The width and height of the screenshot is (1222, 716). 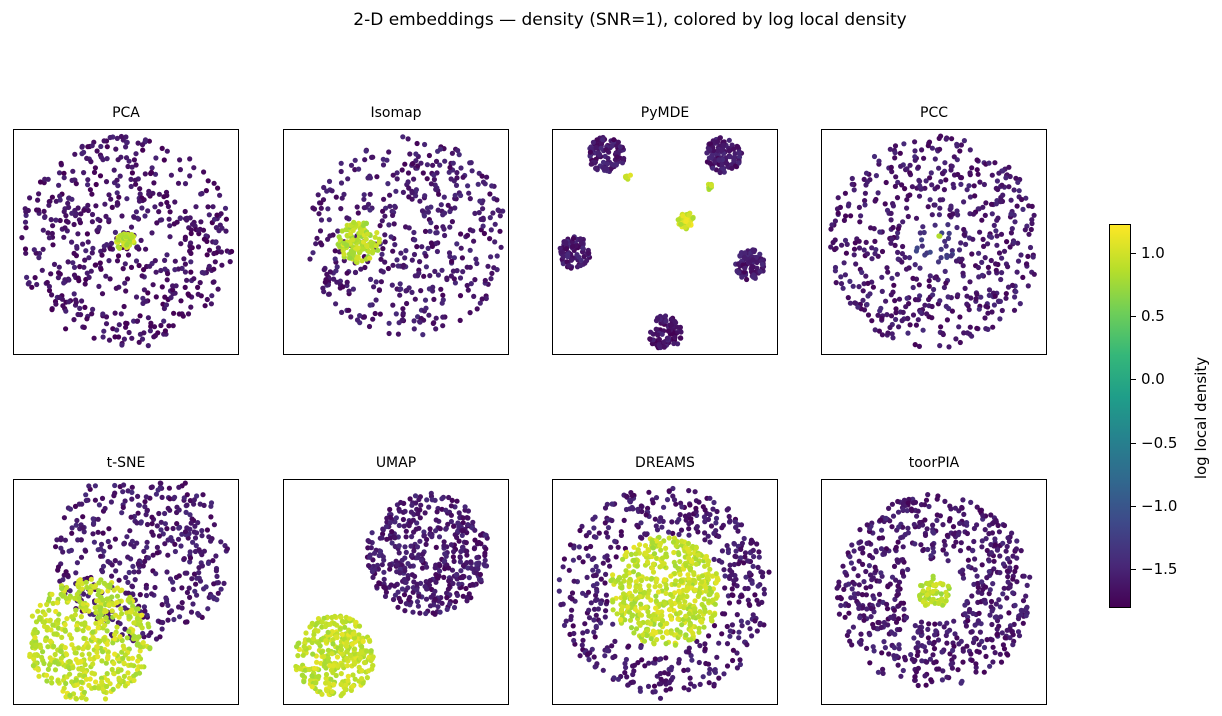 I want to click on subplot-axes, so click(x=126, y=242).